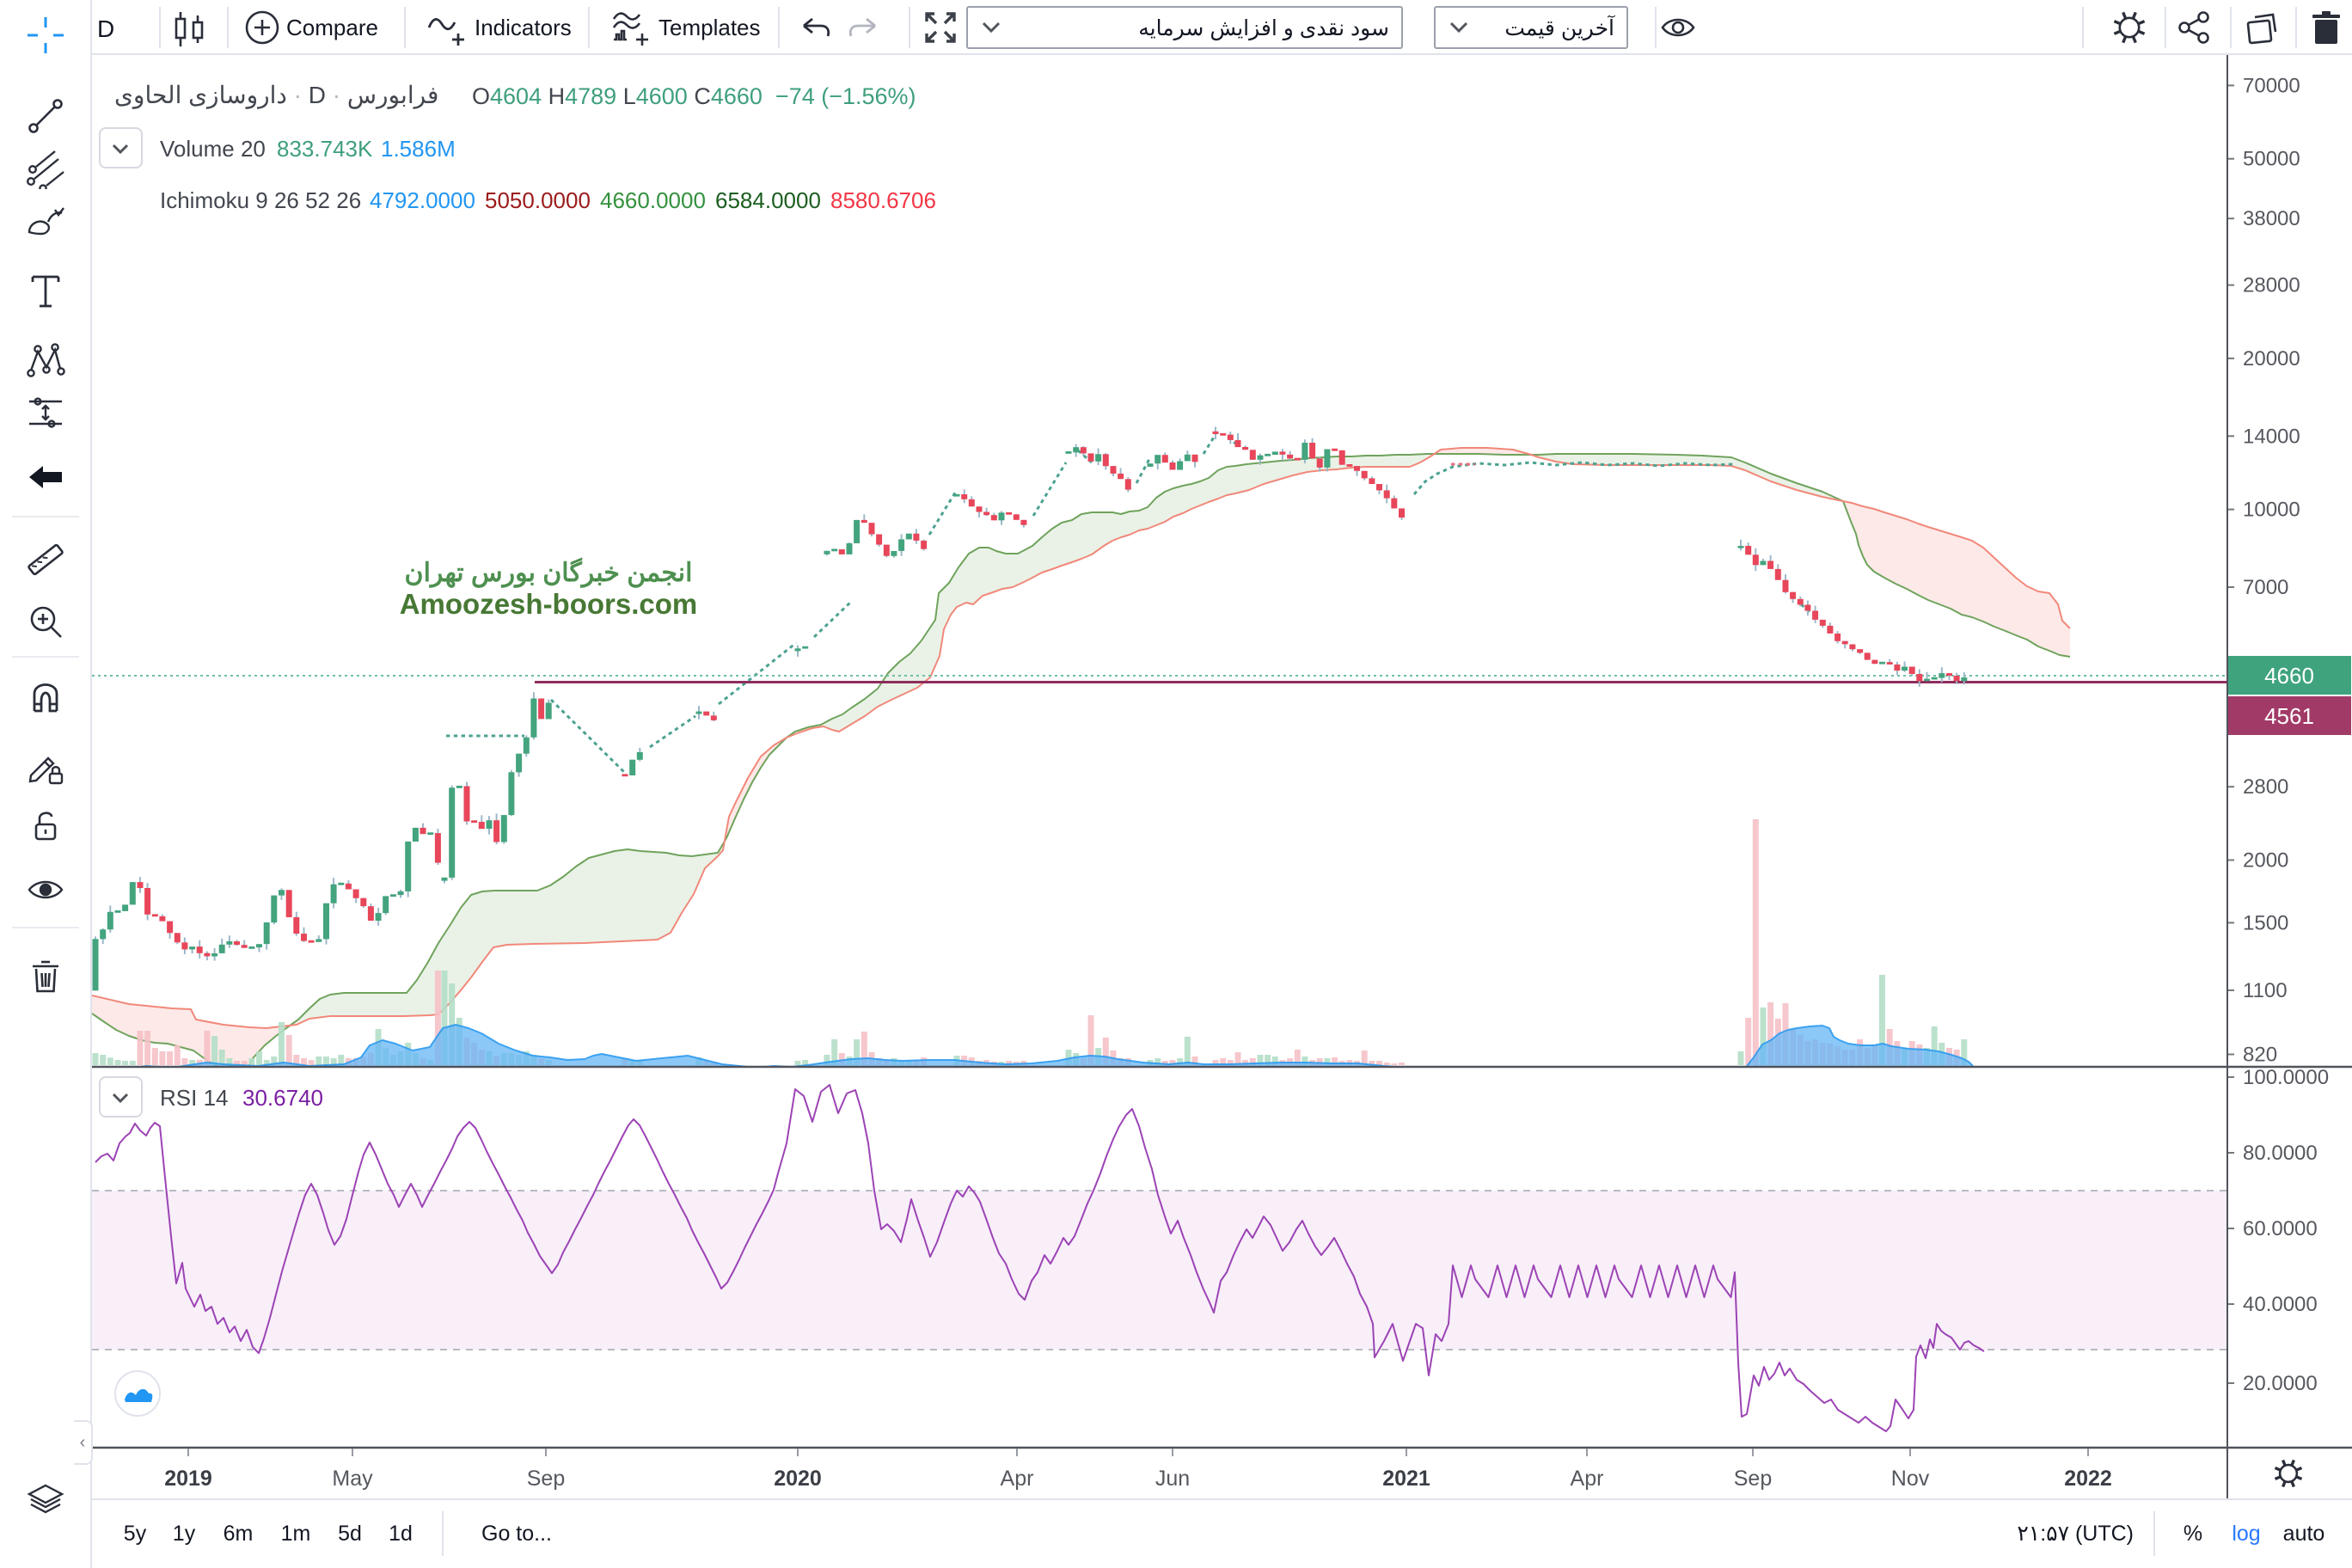 The width and height of the screenshot is (2352, 1568). Describe the element at coordinates (2265, 861) in the screenshot. I see `svg-text: 2000` at that location.